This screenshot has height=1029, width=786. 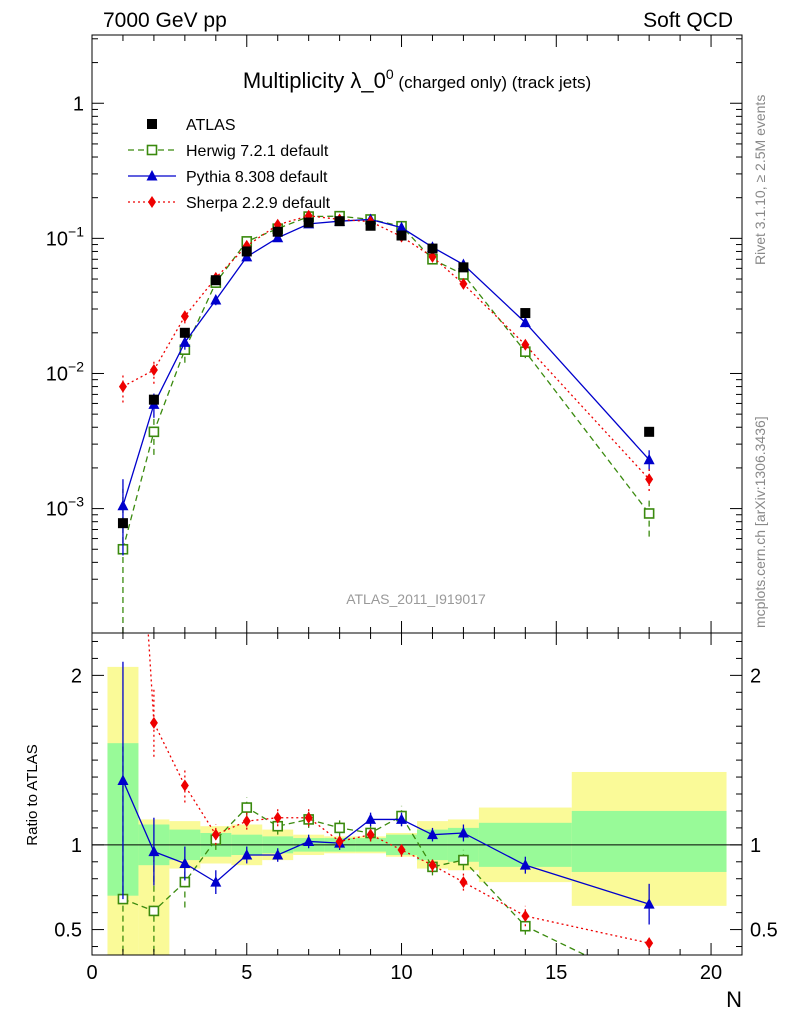 I want to click on ratio-ylabel: Ratio to ATLAS, so click(x=32, y=794).